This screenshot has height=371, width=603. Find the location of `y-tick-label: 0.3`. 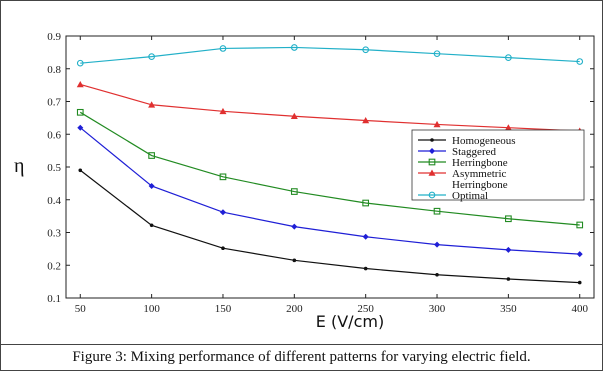

y-tick-label: 0.3 is located at coordinates (54, 234).